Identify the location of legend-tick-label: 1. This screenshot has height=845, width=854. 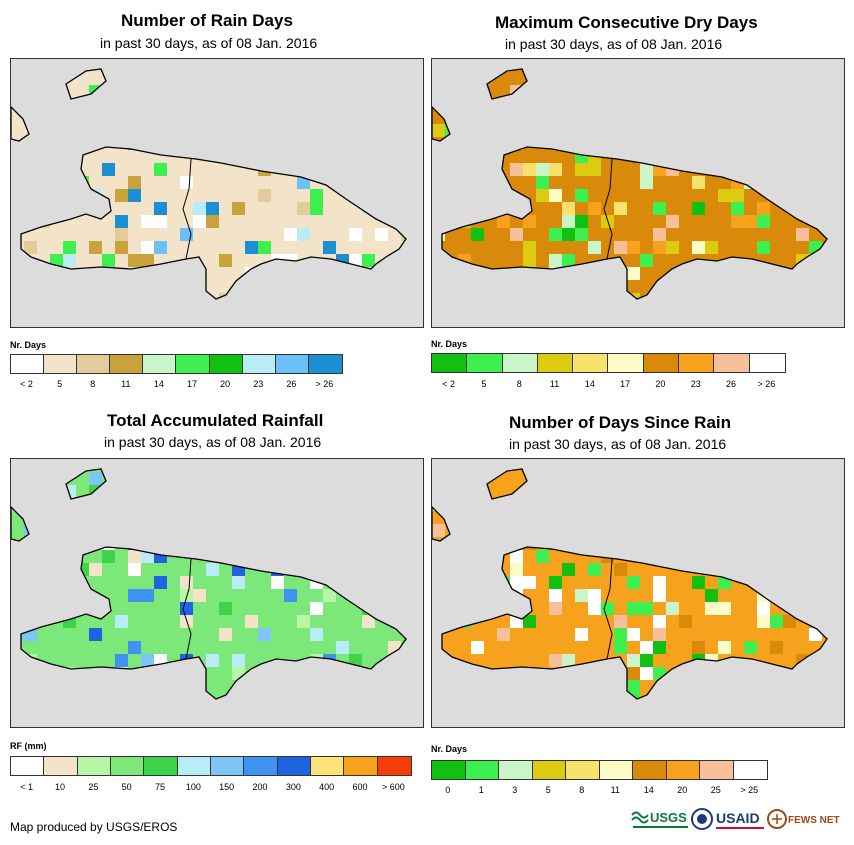
(481, 790).